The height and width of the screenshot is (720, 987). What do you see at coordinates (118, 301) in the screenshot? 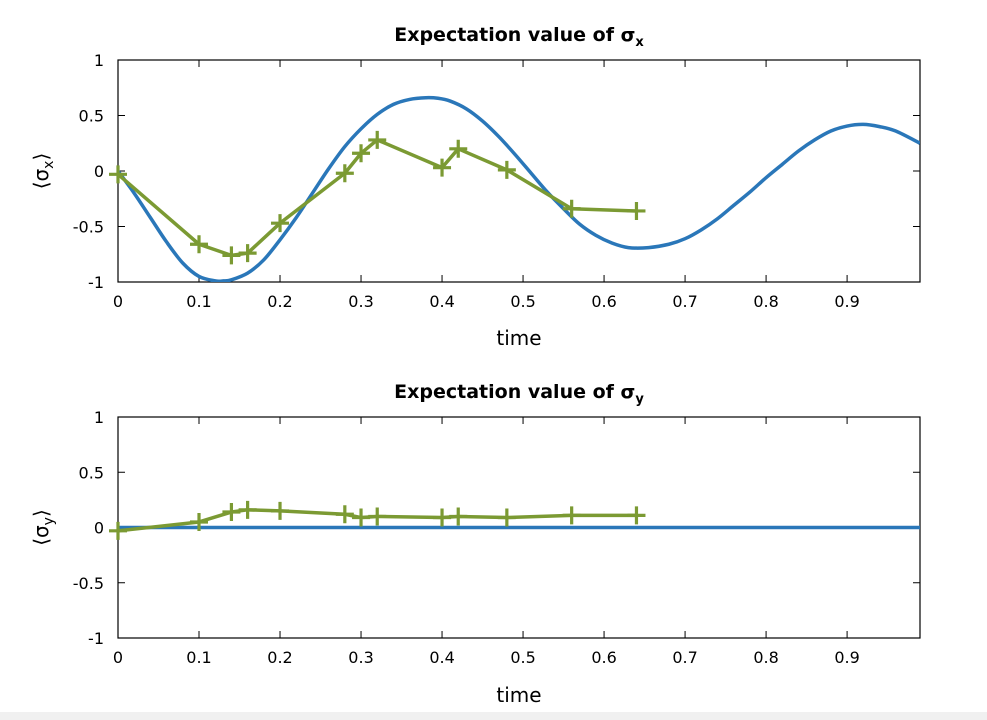
I see `sigma-x-xtick-label: 0` at bounding box center [118, 301].